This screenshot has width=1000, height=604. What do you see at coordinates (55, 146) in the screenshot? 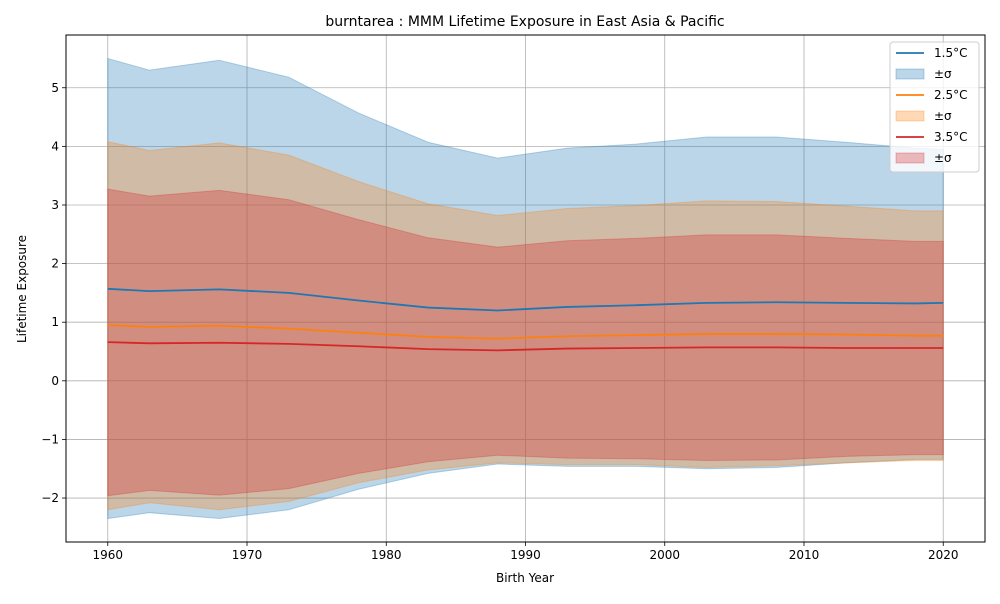
I see `y-tick-label: 4` at bounding box center [55, 146].